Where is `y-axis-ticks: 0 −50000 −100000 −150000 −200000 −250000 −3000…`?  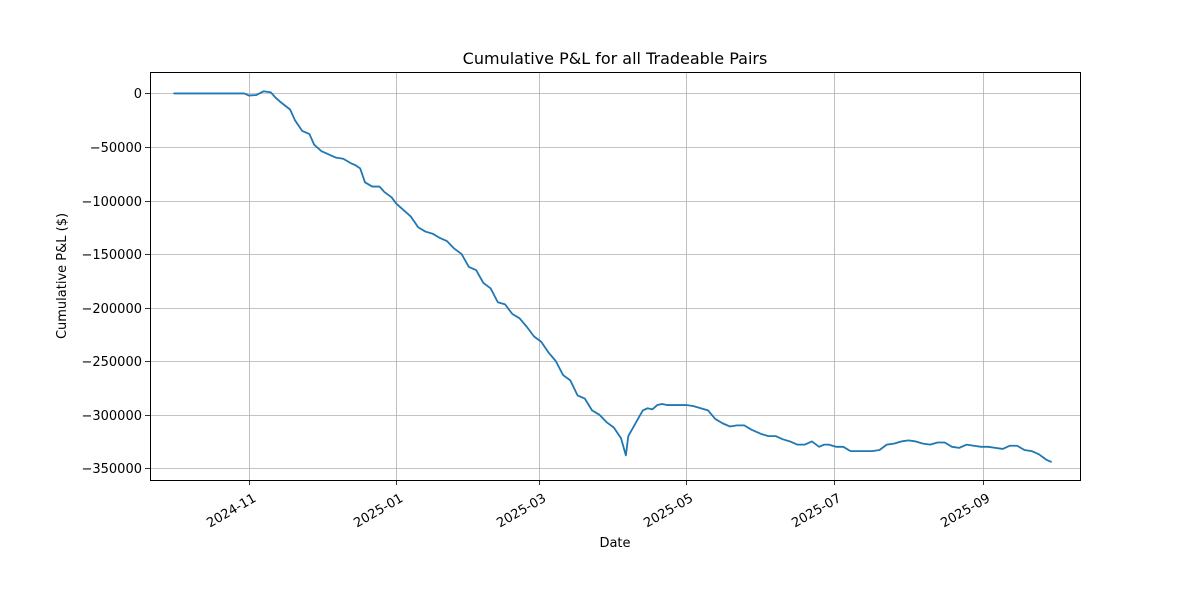
y-axis-ticks: 0 −50000 −100000 −150000 −200000 −250000 −3000… is located at coordinates (115, 282).